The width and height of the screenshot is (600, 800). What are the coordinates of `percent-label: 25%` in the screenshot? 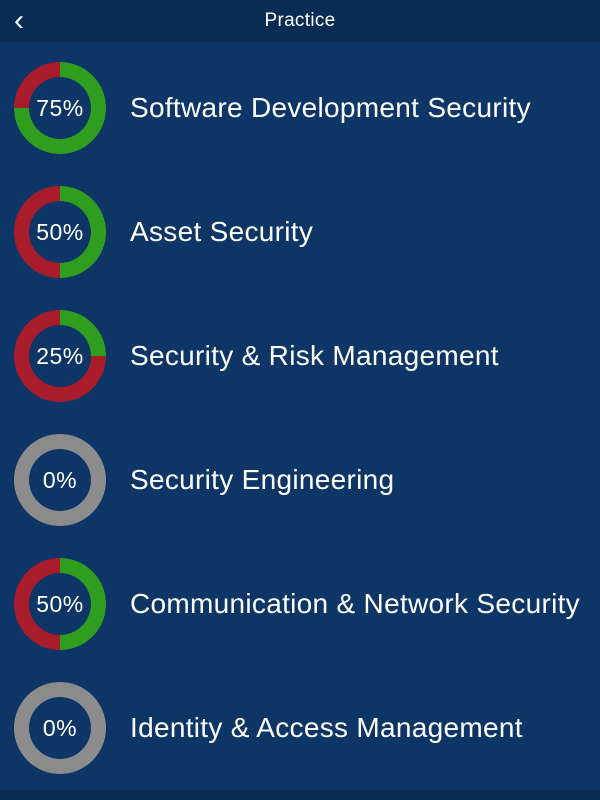 It's located at (60, 355).